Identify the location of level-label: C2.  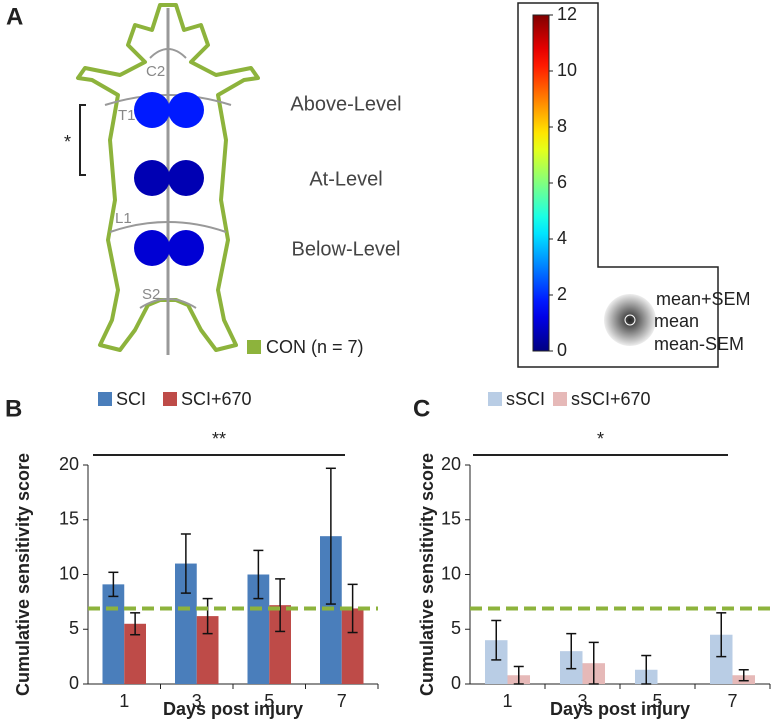
(155, 71).